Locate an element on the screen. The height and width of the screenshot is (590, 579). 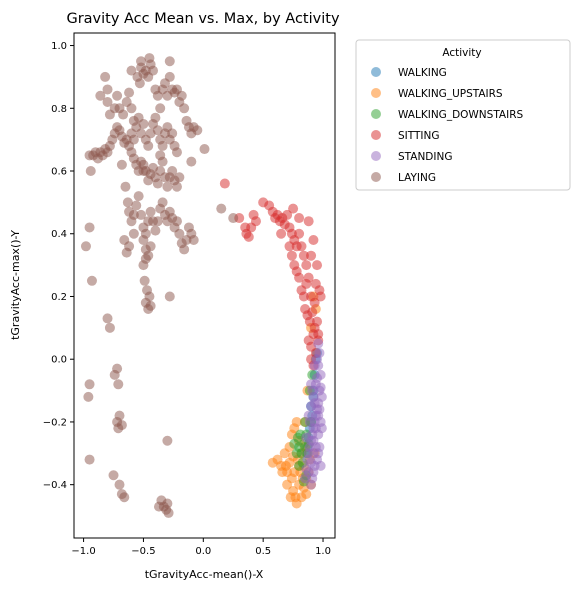
x-axis-label: tGravityAcc-mean()-X is located at coordinates (204, 574).